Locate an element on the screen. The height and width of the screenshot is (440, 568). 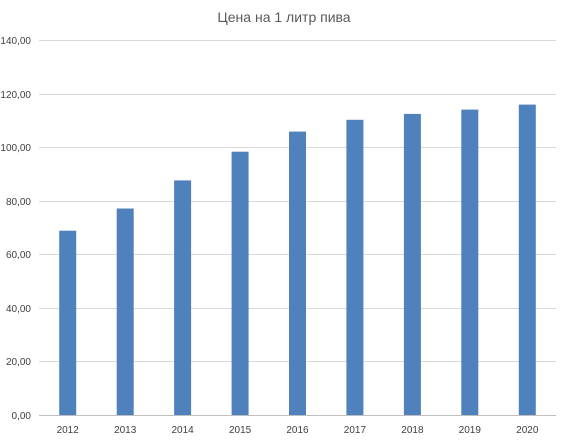
y-tick-label: 20,00 is located at coordinates (18, 362).